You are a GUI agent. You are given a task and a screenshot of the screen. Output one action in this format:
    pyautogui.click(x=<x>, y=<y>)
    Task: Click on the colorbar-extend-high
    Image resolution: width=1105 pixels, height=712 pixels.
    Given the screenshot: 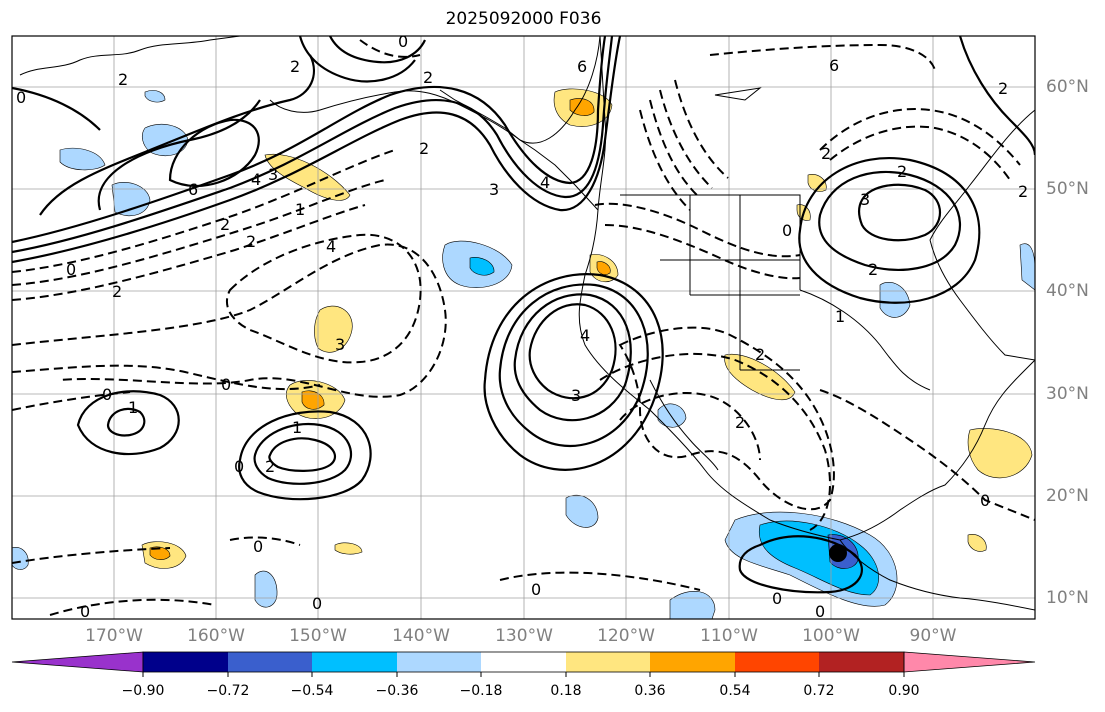 What is the action you would take?
    pyautogui.click(x=969, y=662)
    